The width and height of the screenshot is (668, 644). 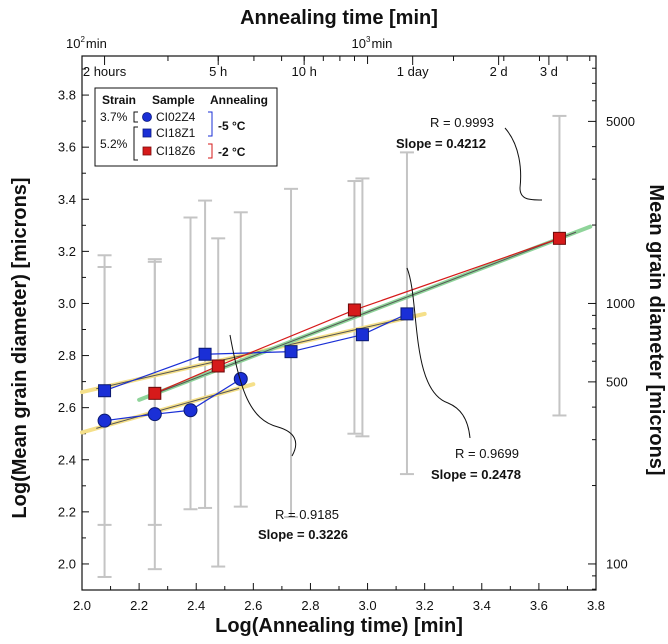 I want to click on y-tick-label: 3.2, so click(x=67, y=251).